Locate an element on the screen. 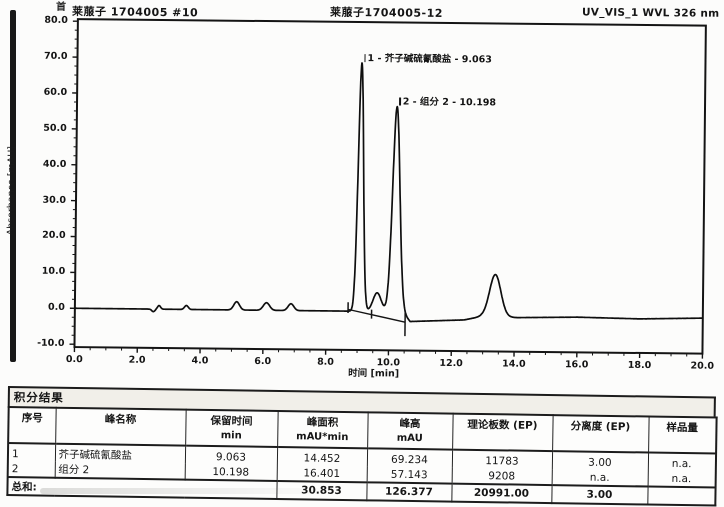 The image size is (724, 507). totals-cell is located at coordinates (681, 495).